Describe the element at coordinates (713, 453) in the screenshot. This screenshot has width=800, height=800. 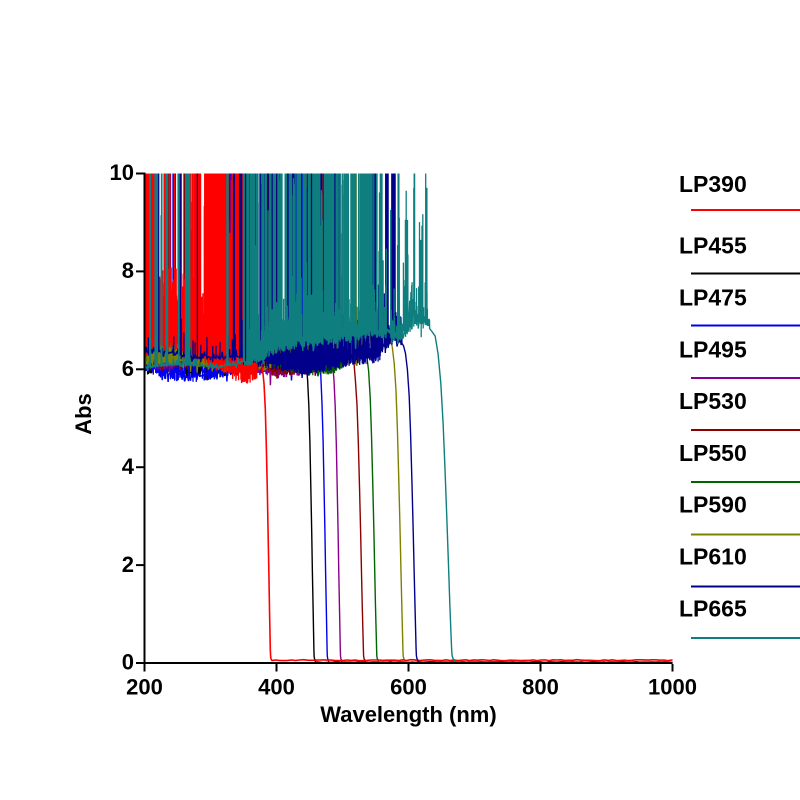
I see `svg-text: LP550` at that location.